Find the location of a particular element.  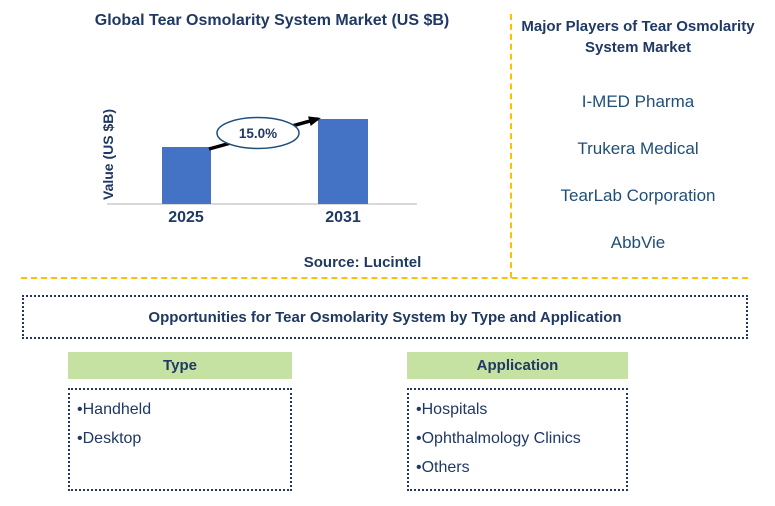

player-company: Trukera Medical is located at coordinates (638, 148).